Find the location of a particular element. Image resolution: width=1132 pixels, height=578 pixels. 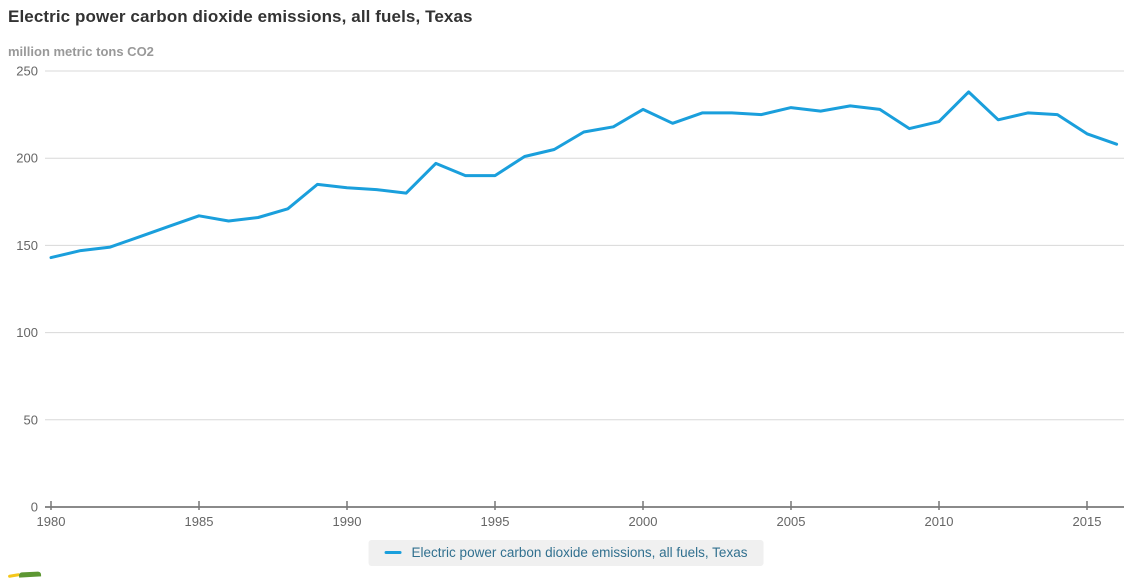

x-tick-label: 2015 is located at coordinates (1087, 521).